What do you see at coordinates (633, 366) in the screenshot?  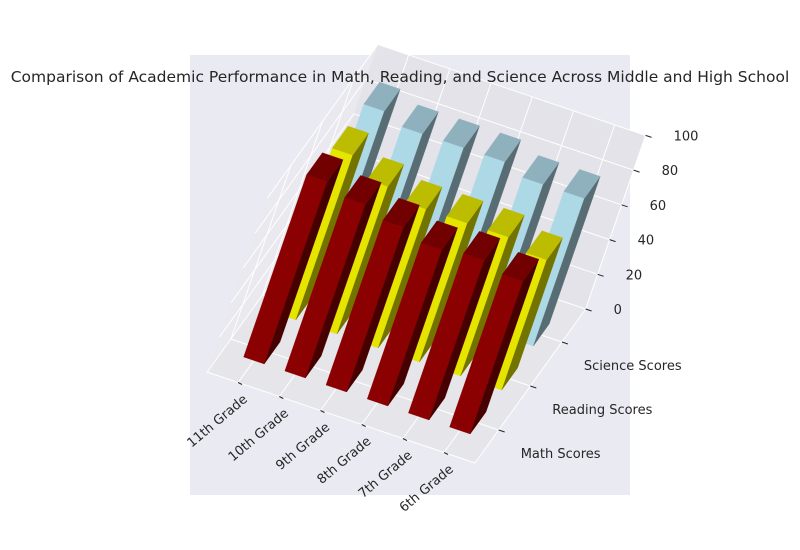 I see `y-tick-label: Science Scores` at bounding box center [633, 366].